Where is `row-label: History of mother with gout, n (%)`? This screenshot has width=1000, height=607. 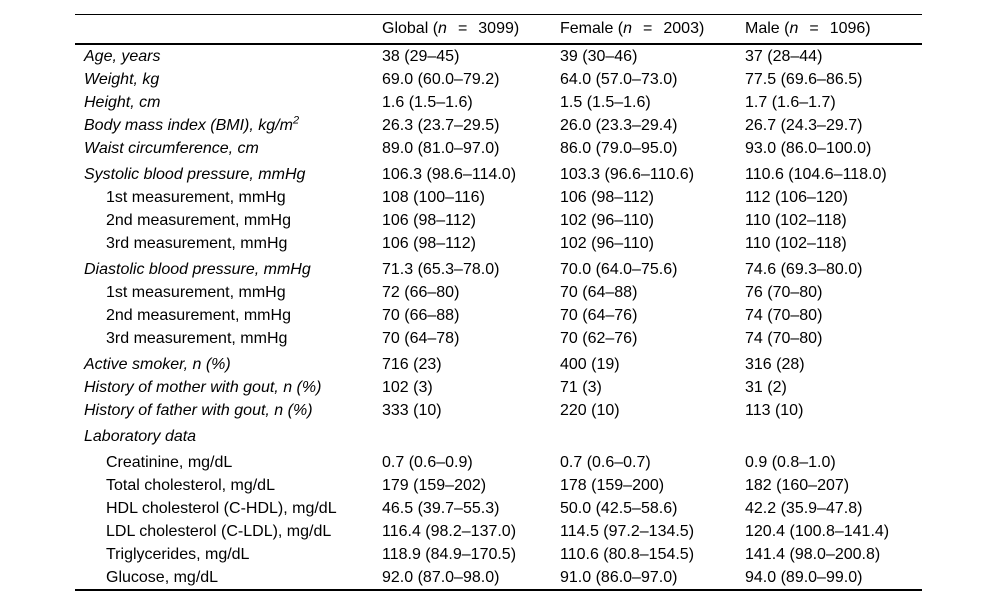 row-label: History of mother with gout, n (%) is located at coordinates (228, 387).